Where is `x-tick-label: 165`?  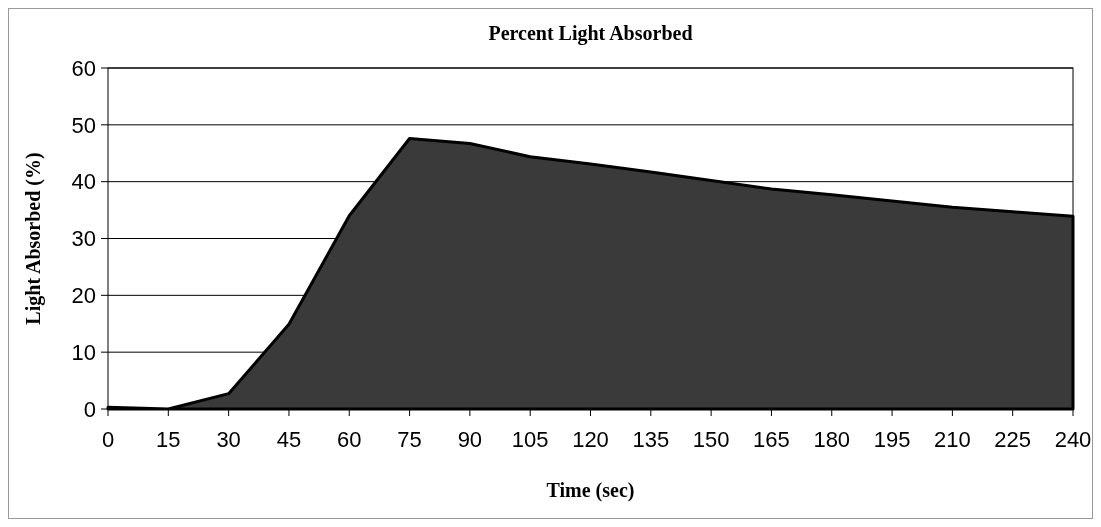 x-tick-label: 165 is located at coordinates (771, 439).